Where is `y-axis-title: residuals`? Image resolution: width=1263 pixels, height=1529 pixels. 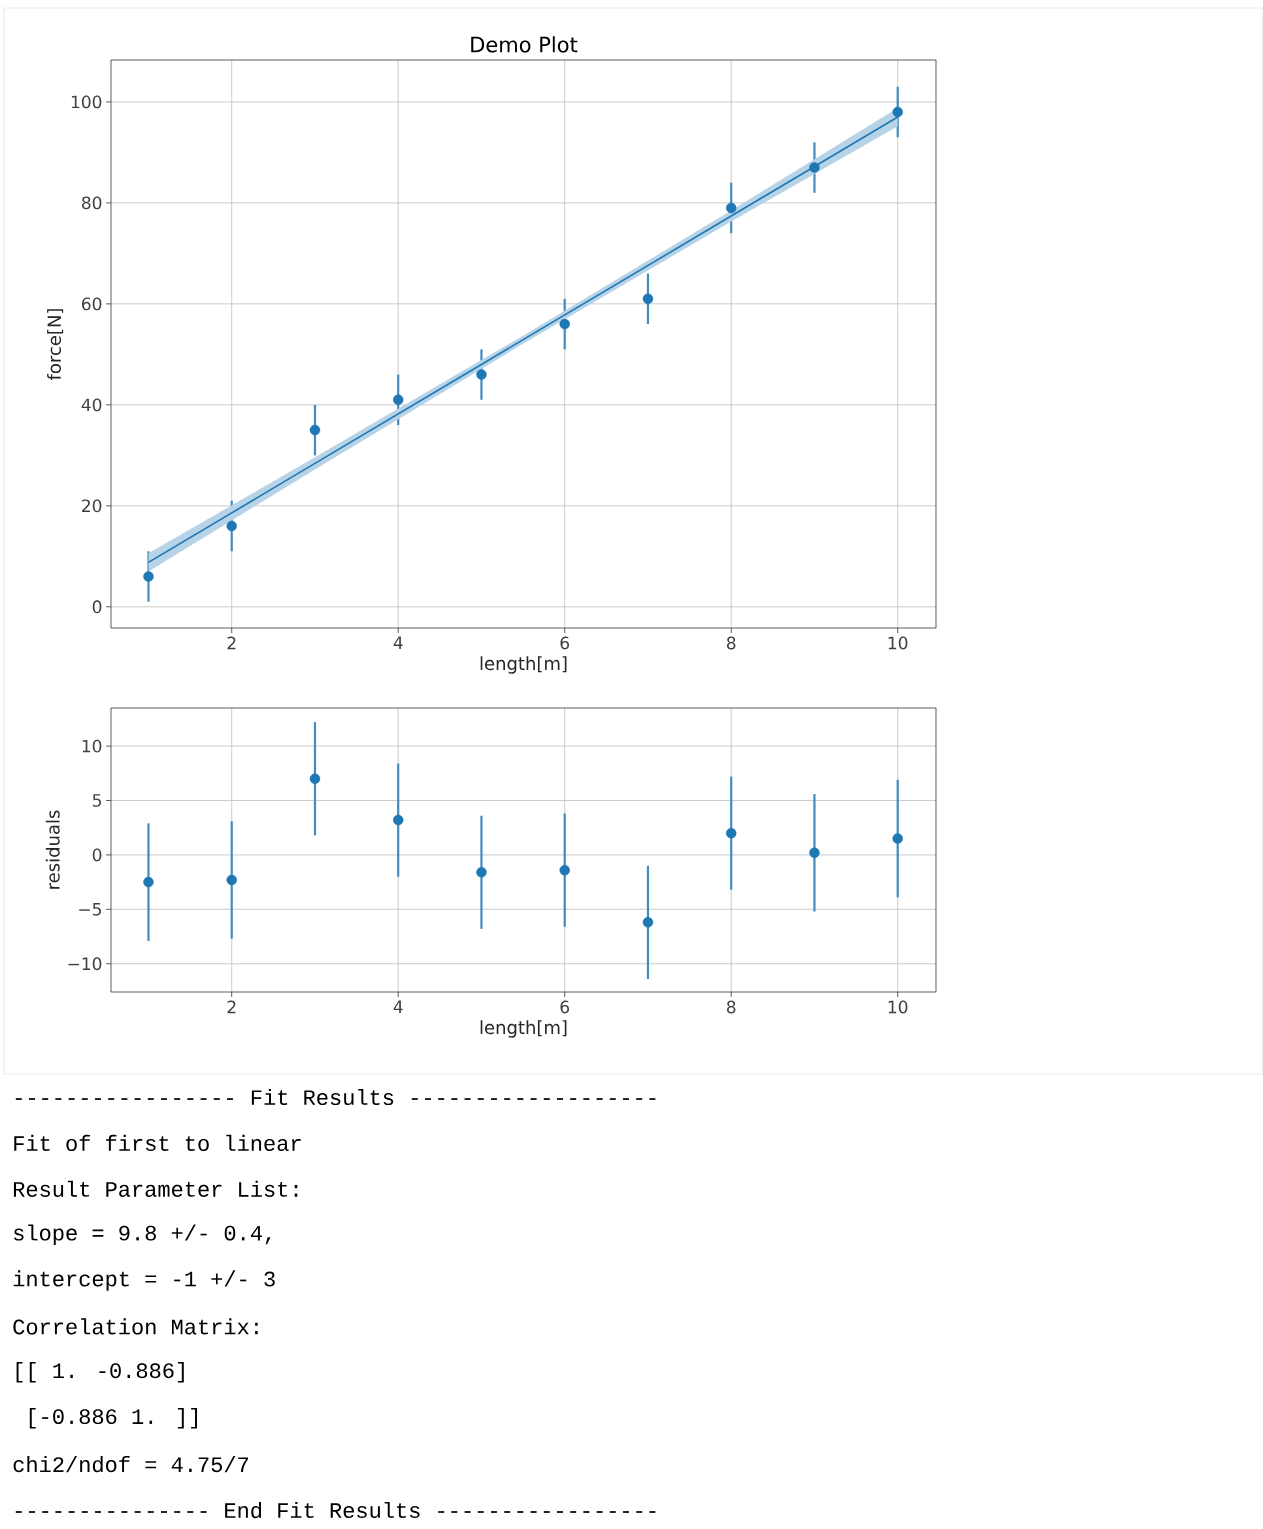 y-axis-title: residuals is located at coordinates (52, 849).